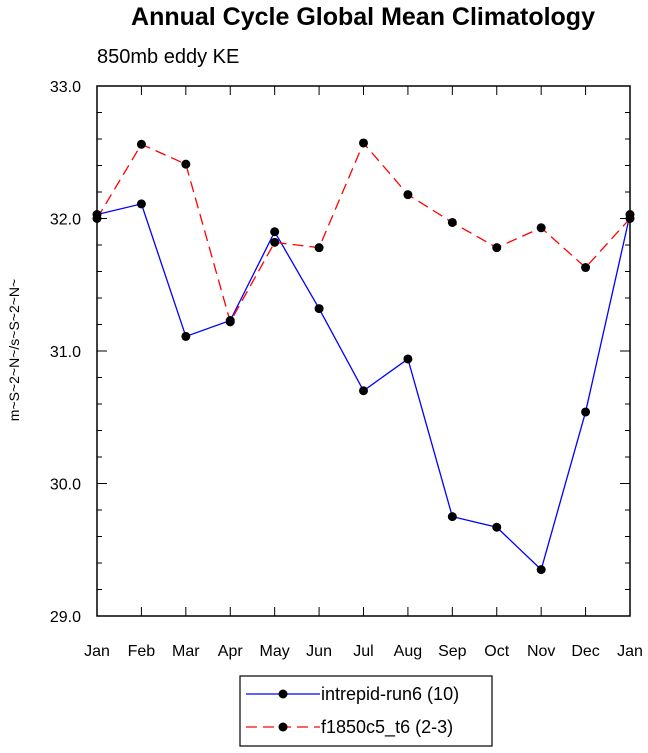  I want to click on y-tick-label: 30.0, so click(65, 485).